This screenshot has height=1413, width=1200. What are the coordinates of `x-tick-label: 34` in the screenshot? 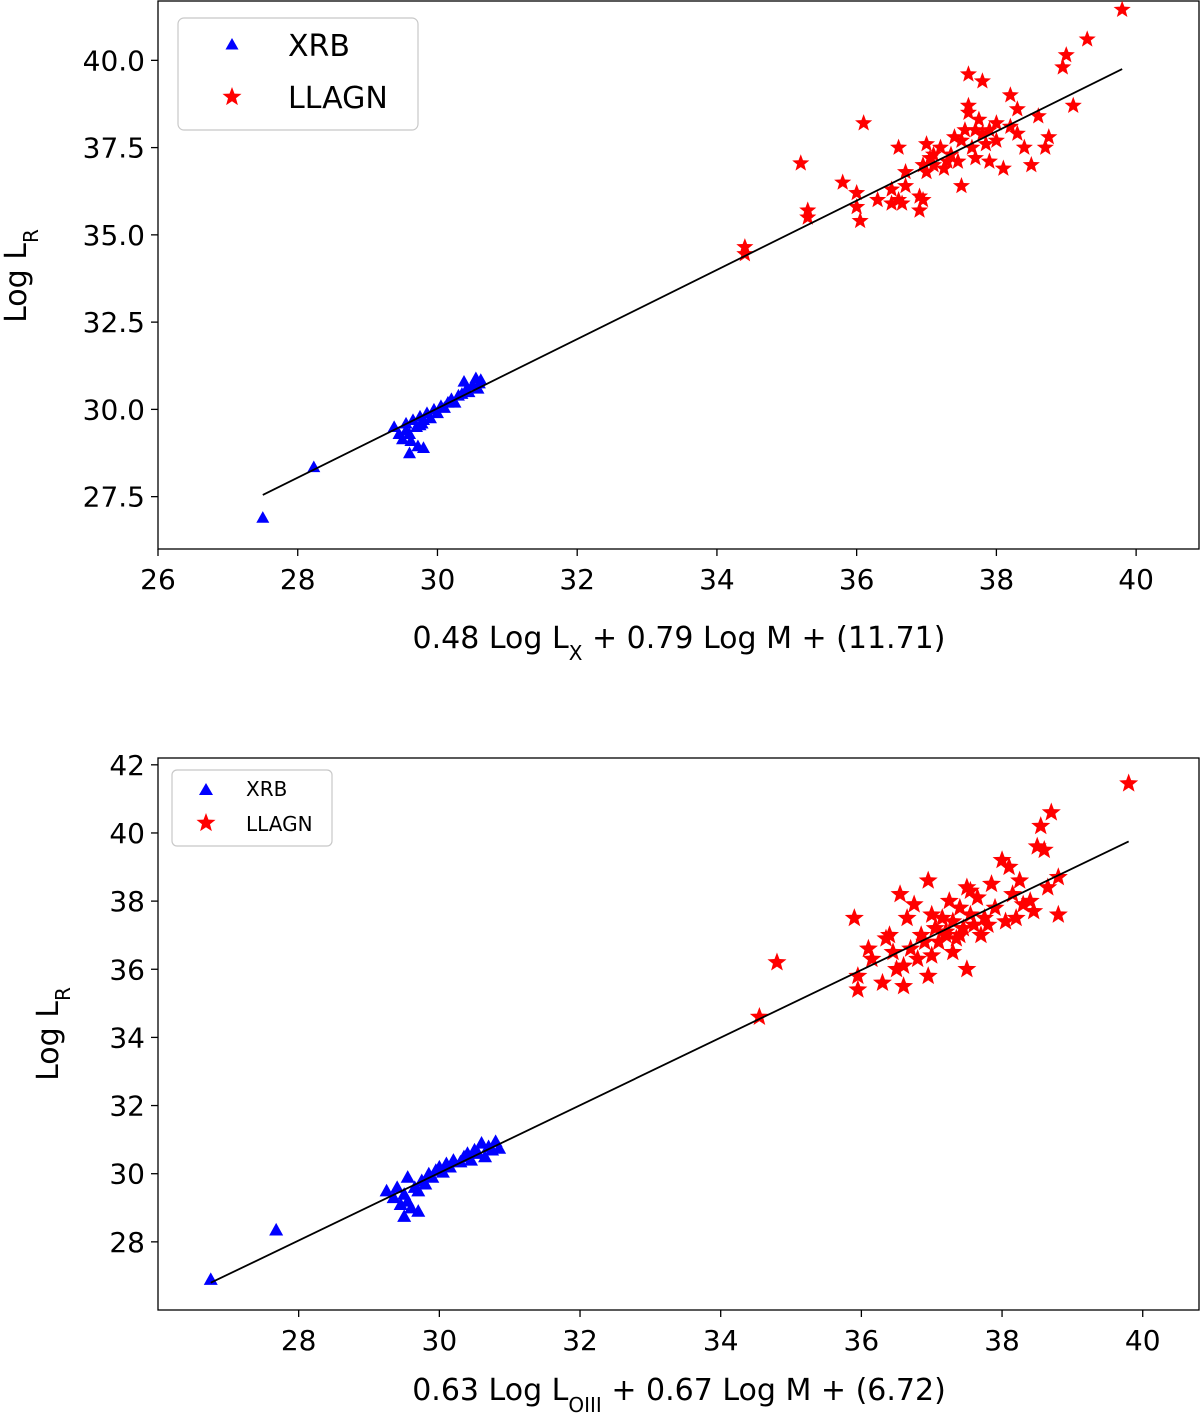 It's located at (717, 579).